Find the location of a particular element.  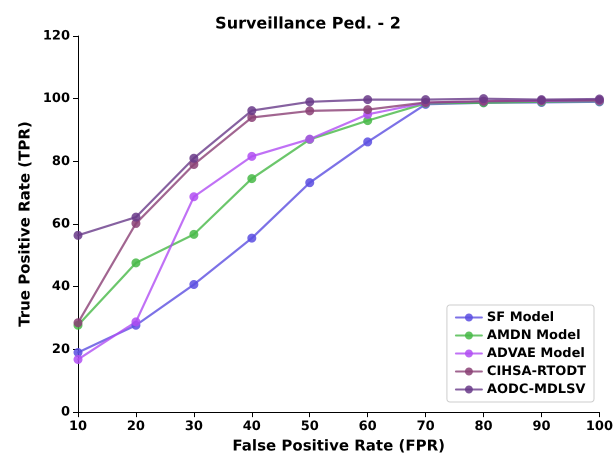

y-tick-label: 20 is located at coordinates (61, 349).